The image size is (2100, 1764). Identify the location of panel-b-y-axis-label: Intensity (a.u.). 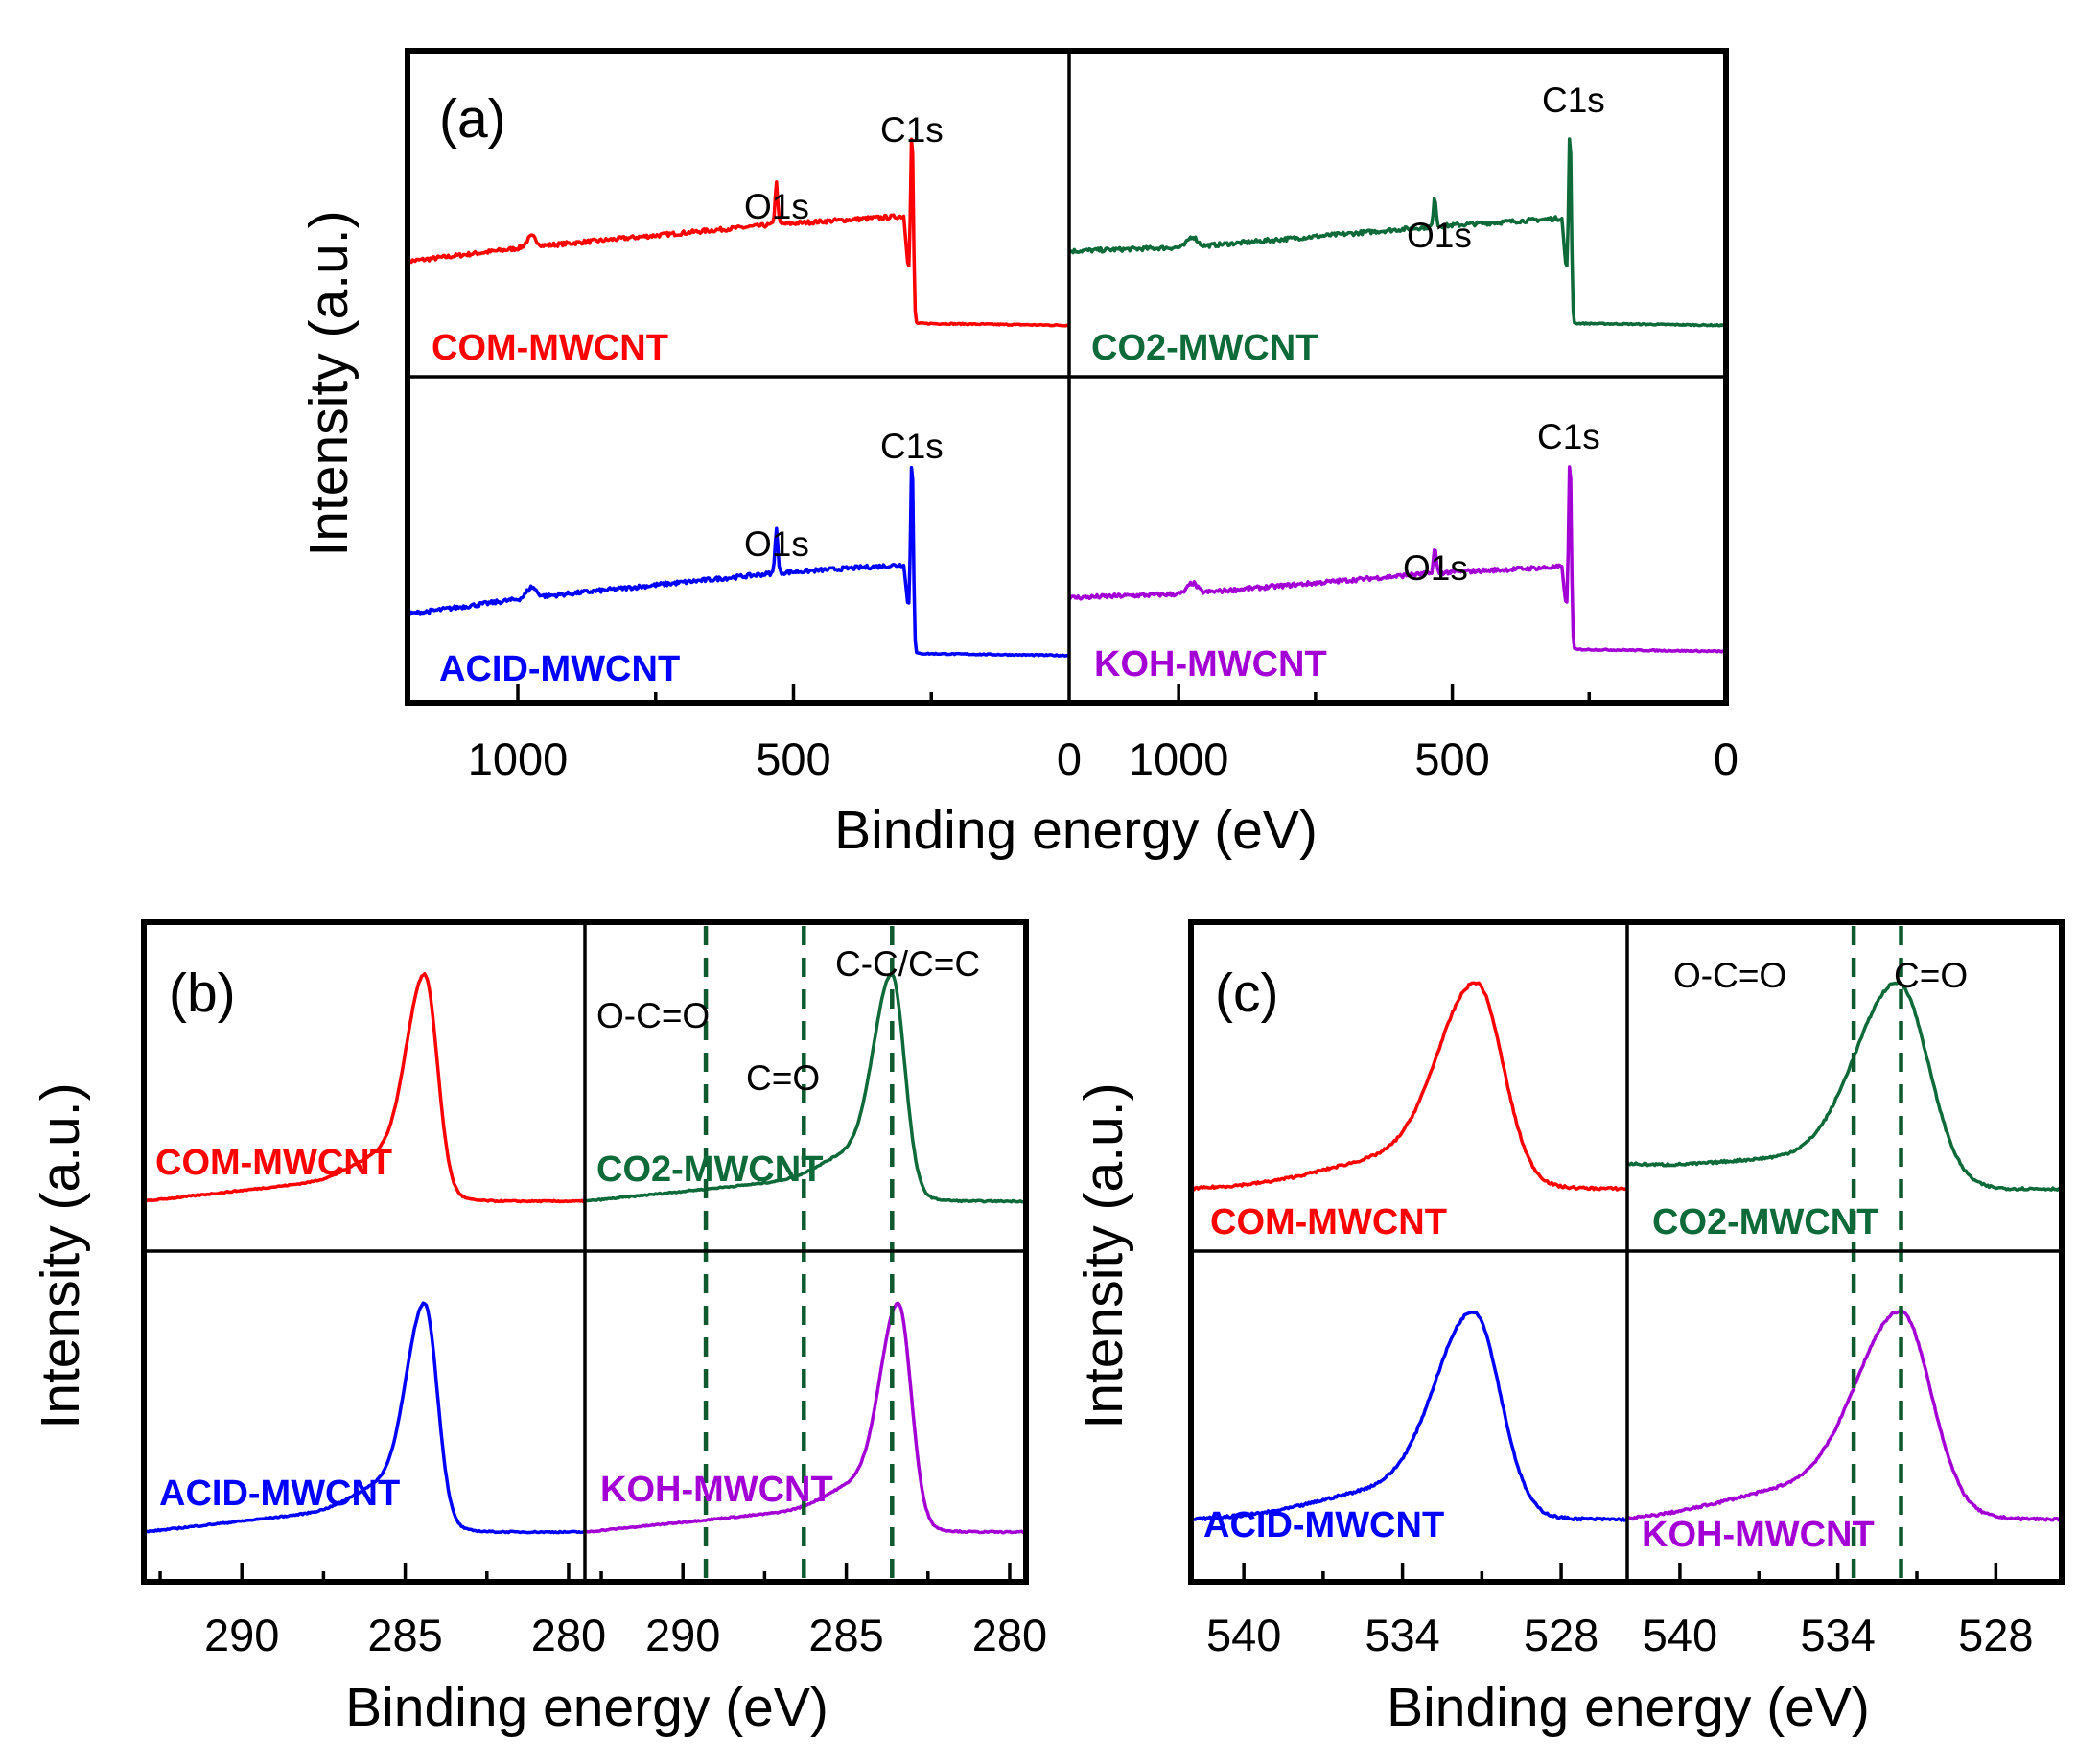
(60, 1255).